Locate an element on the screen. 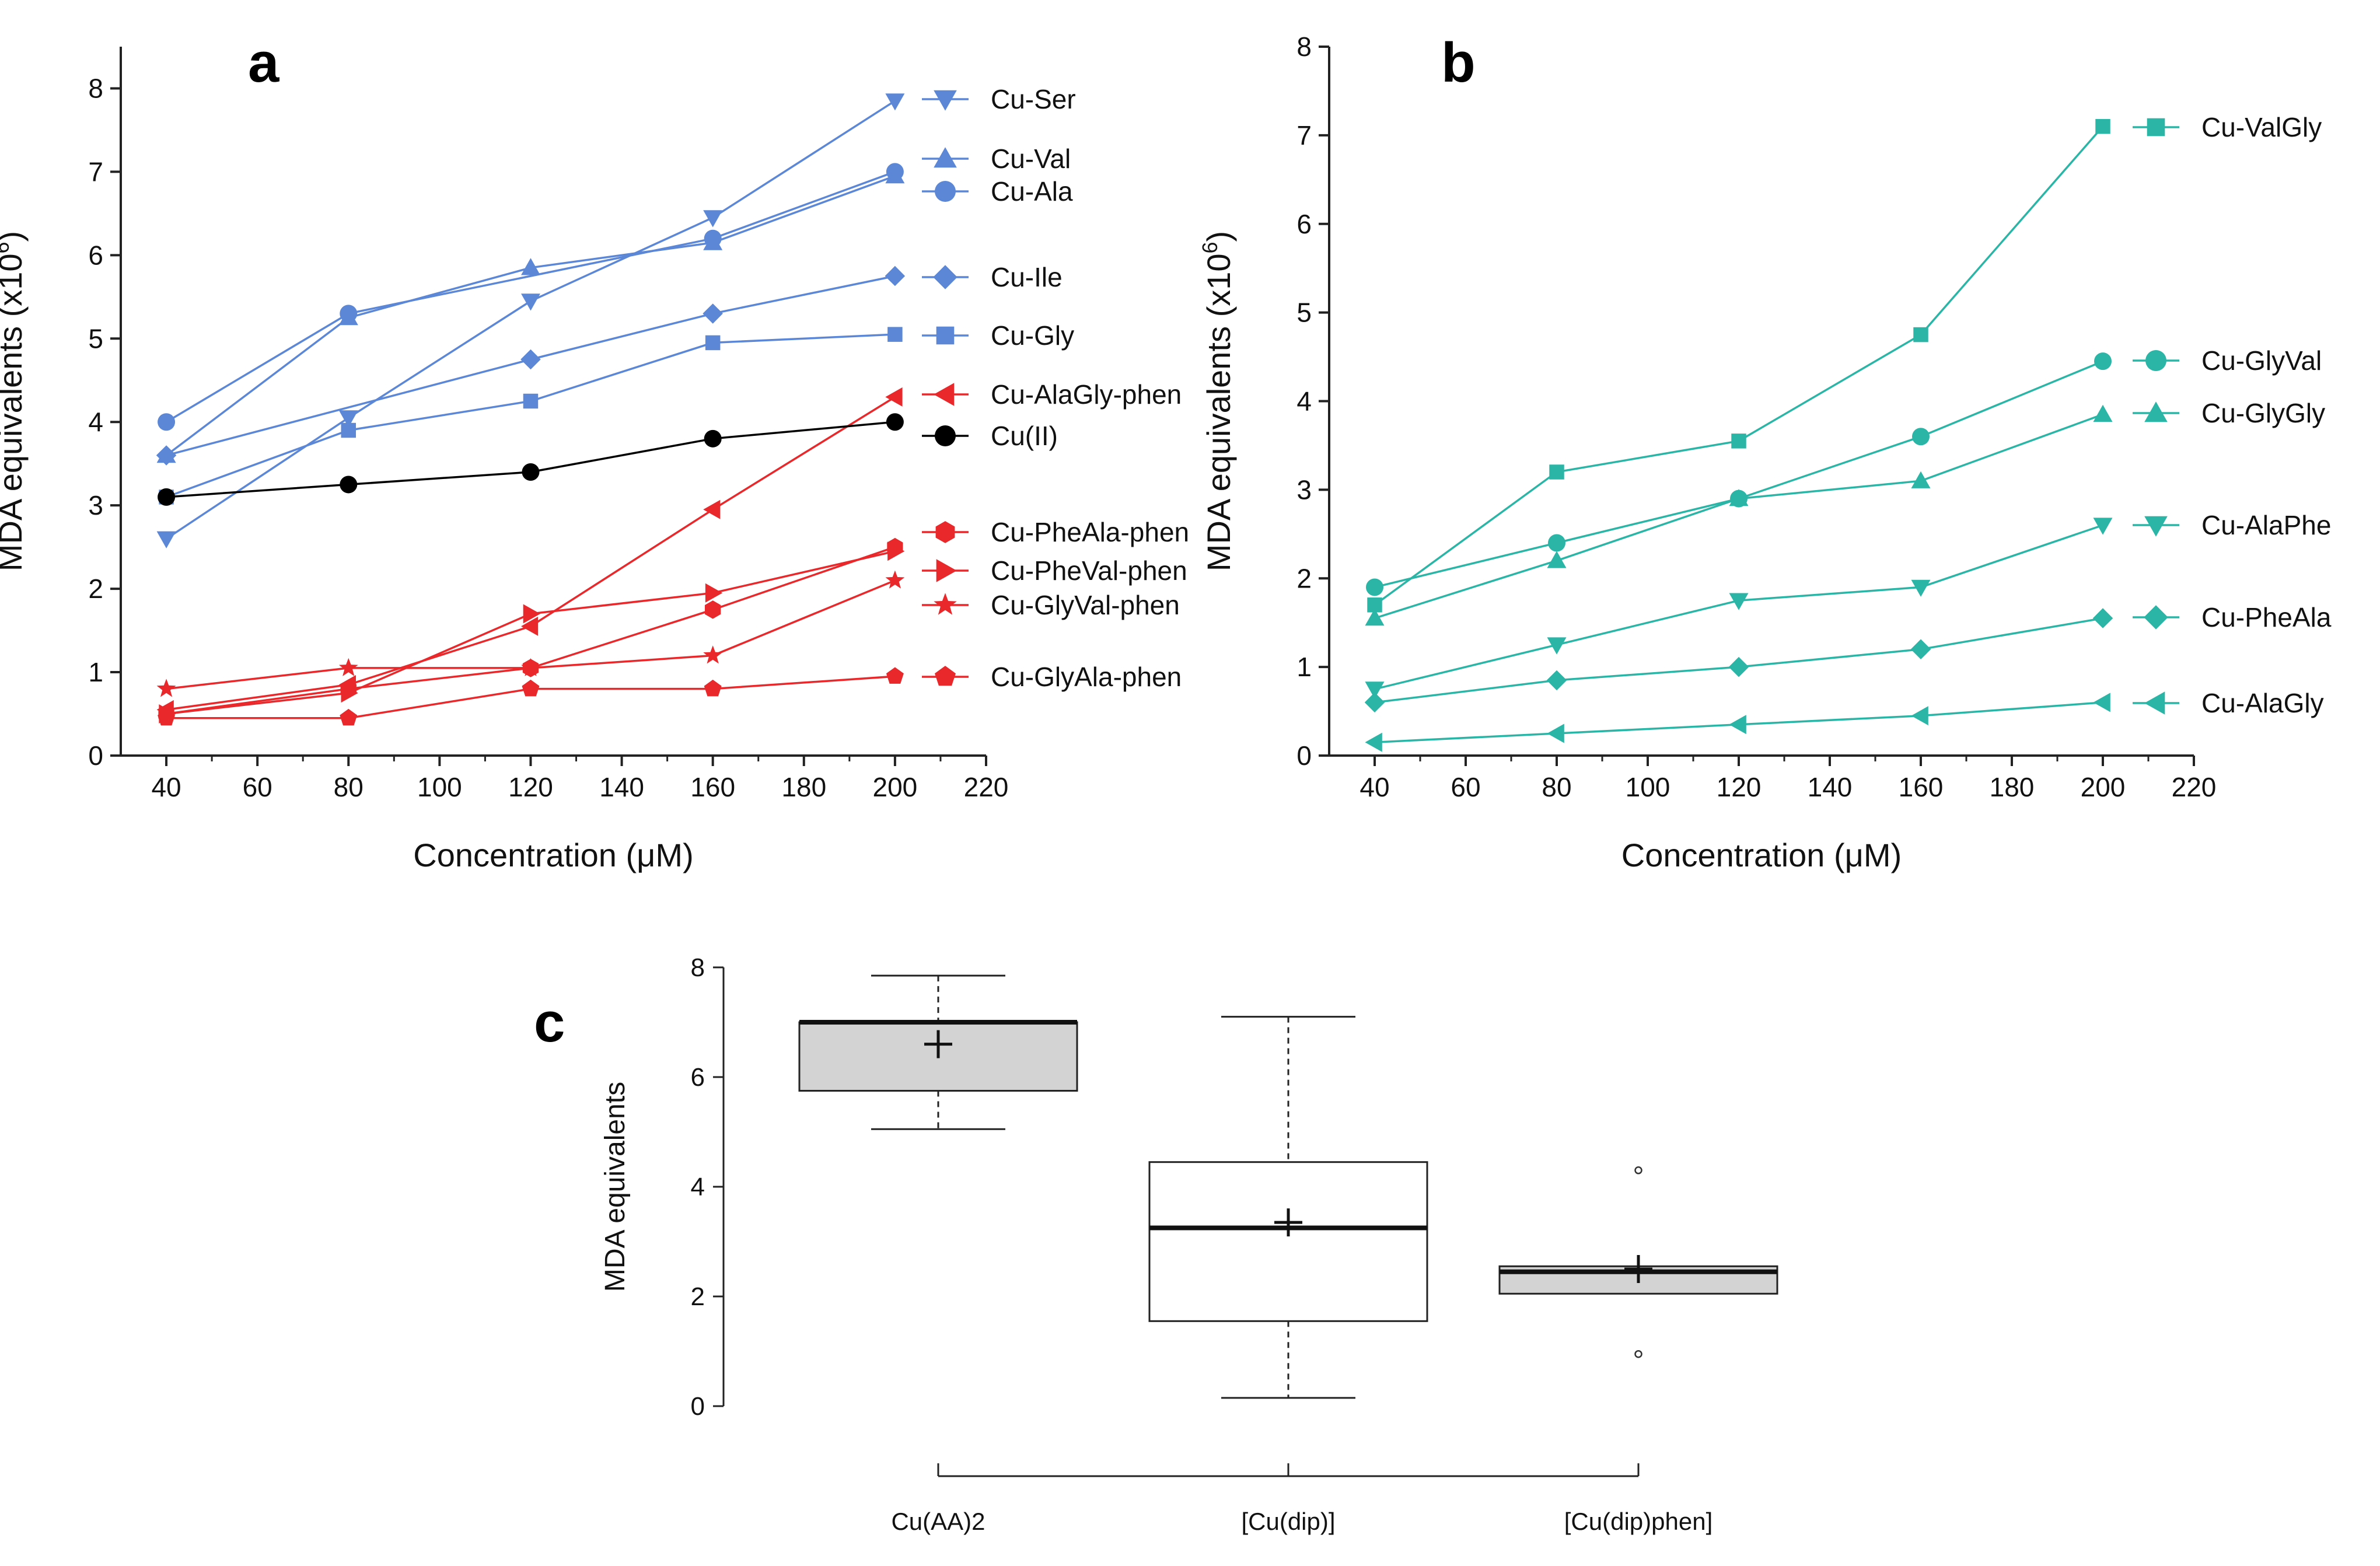 Image resolution: width=2380 pixels, height=1566 pixels. legend-item-cu-glygly: Cu-GlyGly is located at coordinates (2229, 413).